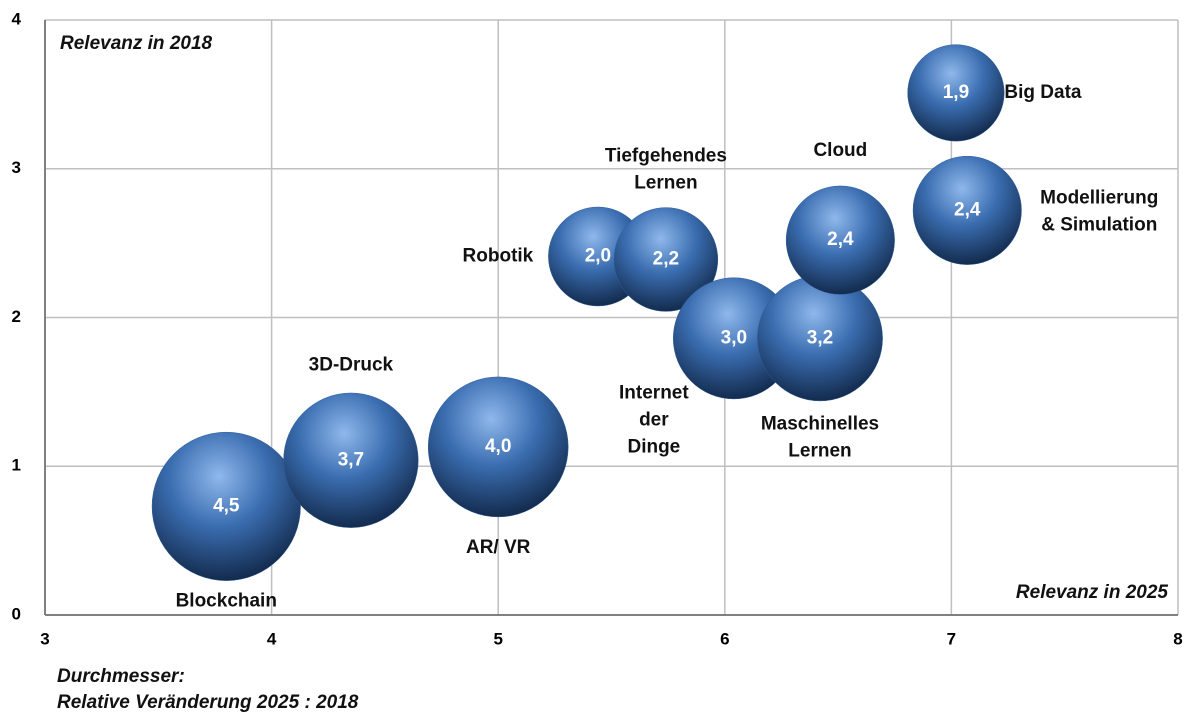 The image size is (1186, 718). What do you see at coordinates (136, 43) in the screenshot?
I see `y-axis-annotation: Relevanz in 2018` at bounding box center [136, 43].